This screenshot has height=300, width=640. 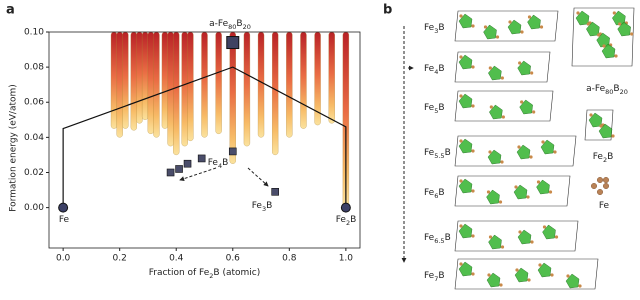 What do you see at coordinates (34, 173) in the screenshot?
I see `y-tick-label: 0.02` at bounding box center [34, 173].